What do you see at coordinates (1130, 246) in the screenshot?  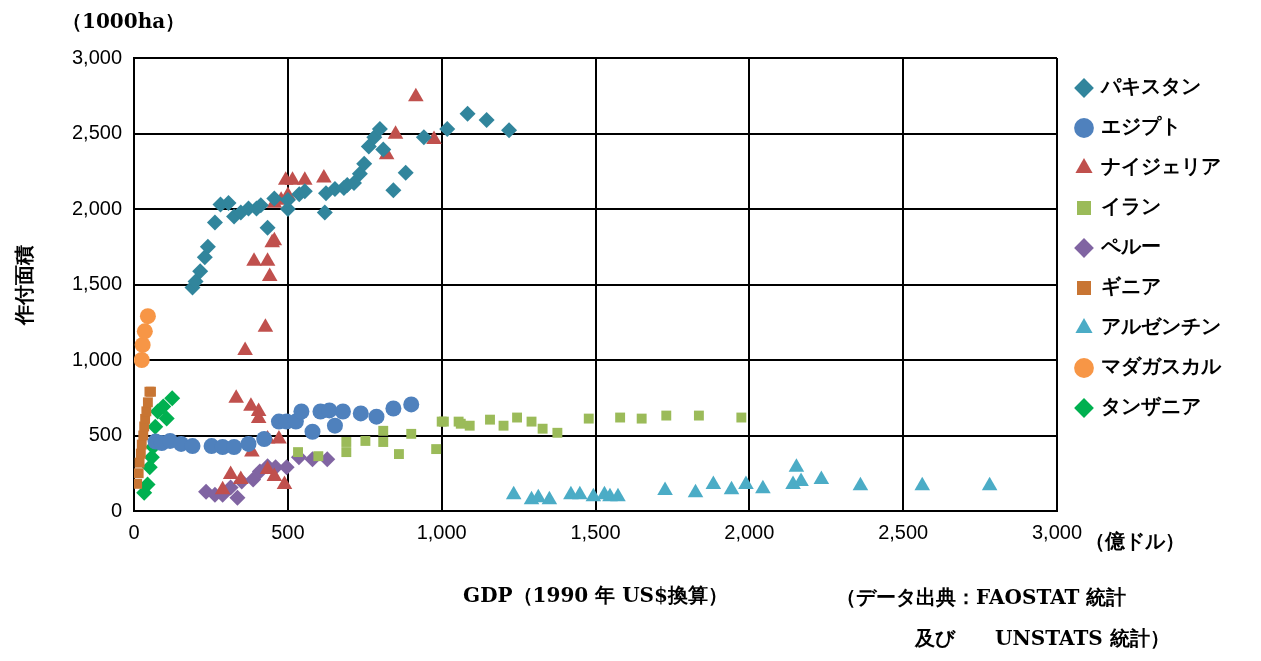 I see `legend-label: ペルー` at bounding box center [1130, 246].